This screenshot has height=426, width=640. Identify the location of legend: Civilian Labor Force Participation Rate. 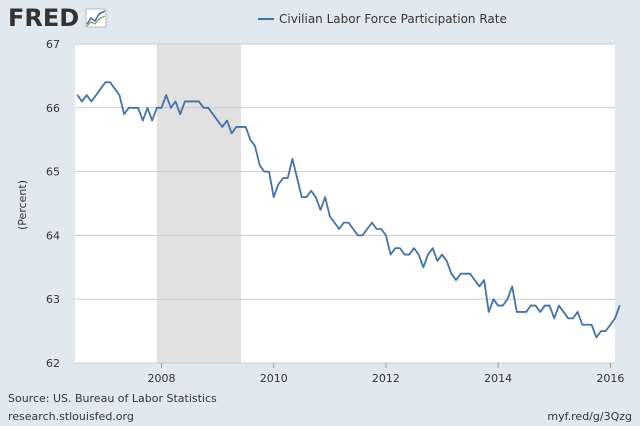
(382, 19).